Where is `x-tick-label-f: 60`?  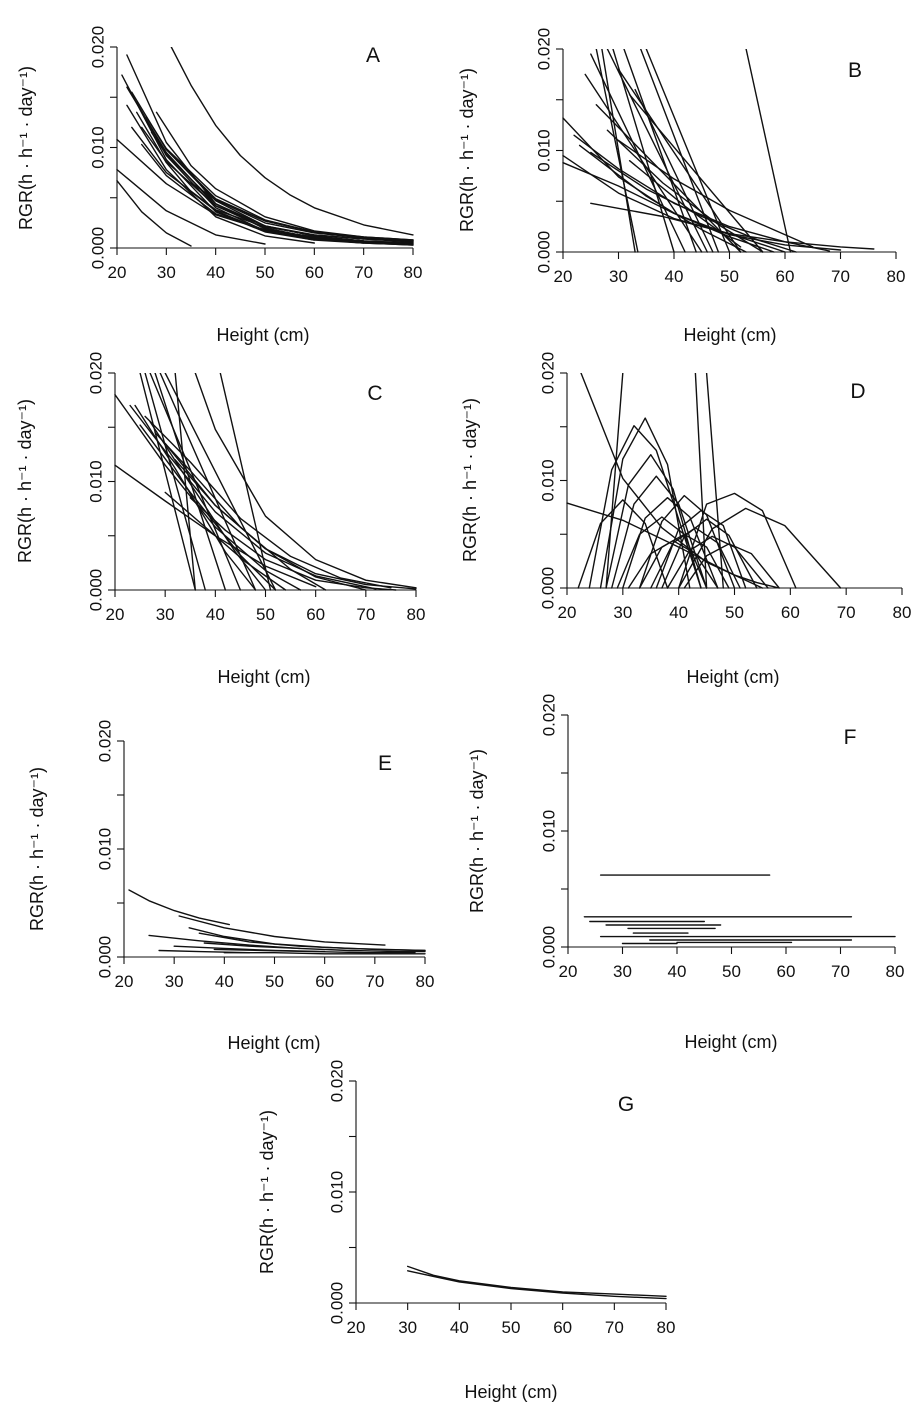
x-tick-label-f: 60 is located at coordinates (786, 971).